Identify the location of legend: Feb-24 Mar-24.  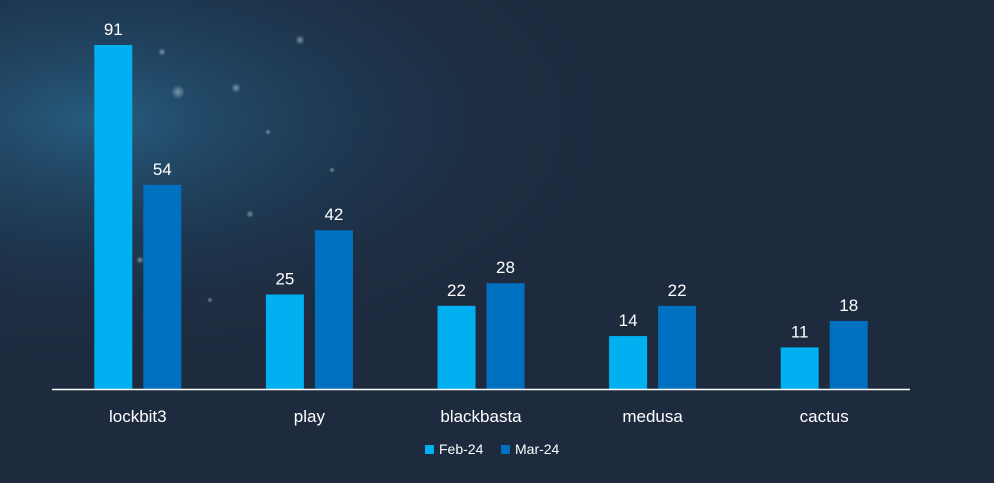
(492, 449).